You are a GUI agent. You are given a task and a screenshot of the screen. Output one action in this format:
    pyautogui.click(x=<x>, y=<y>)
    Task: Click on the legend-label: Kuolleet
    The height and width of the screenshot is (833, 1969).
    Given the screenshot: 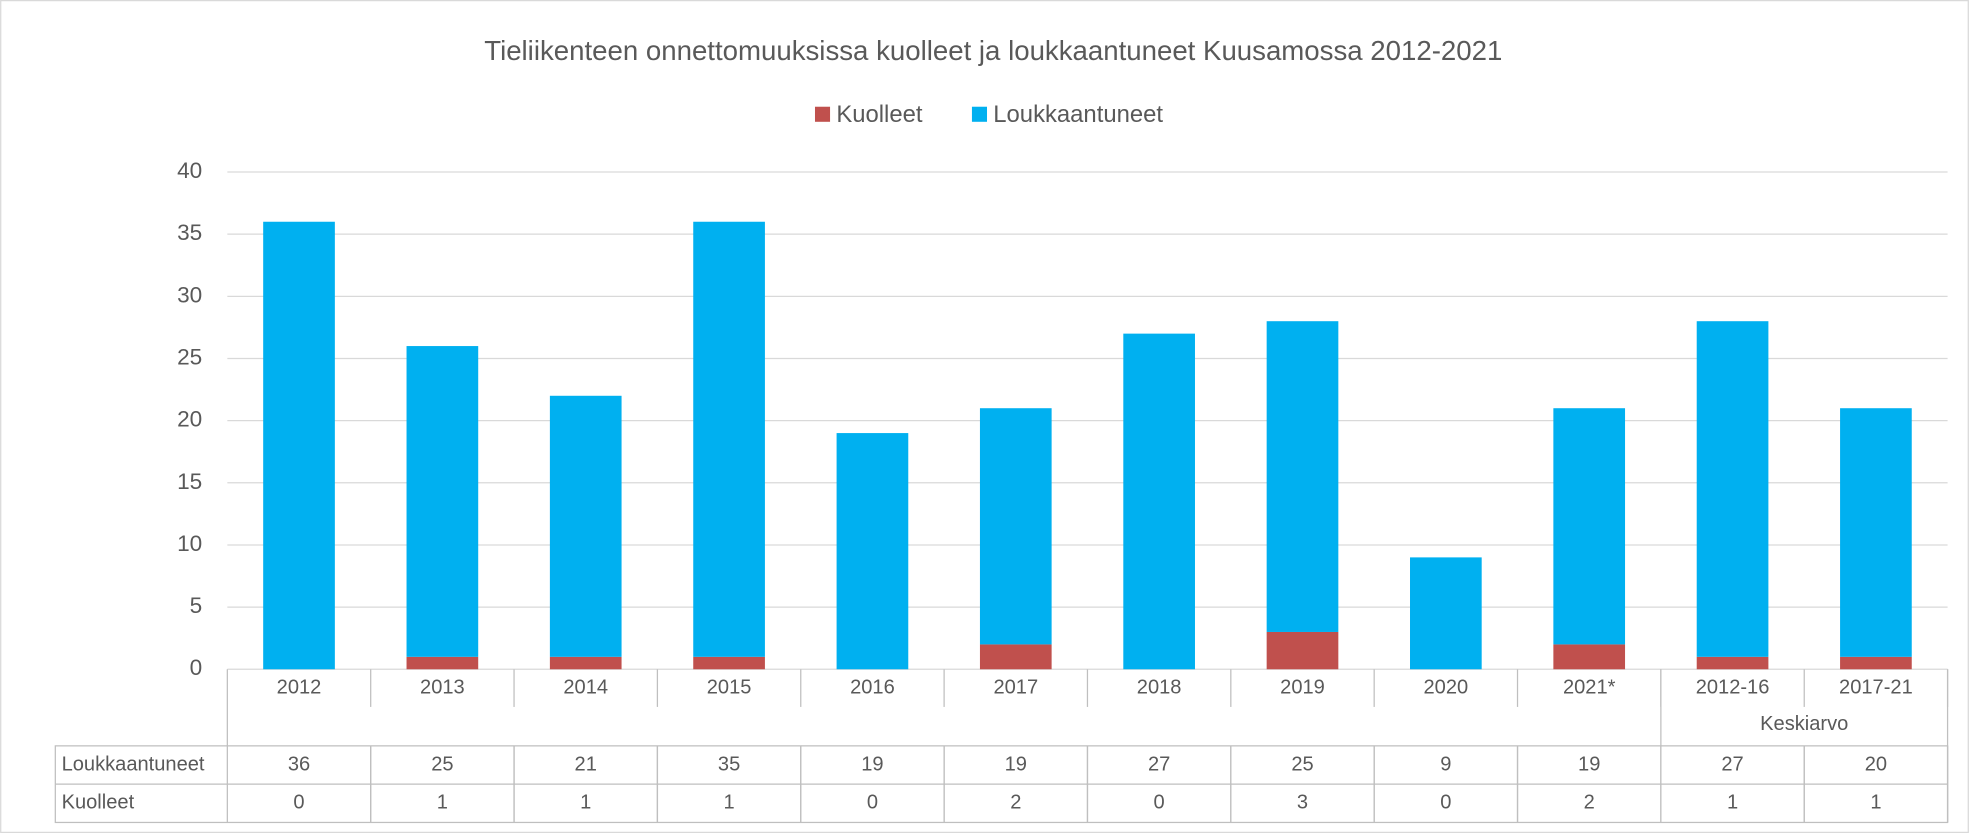 What is the action you would take?
    pyautogui.click(x=879, y=114)
    